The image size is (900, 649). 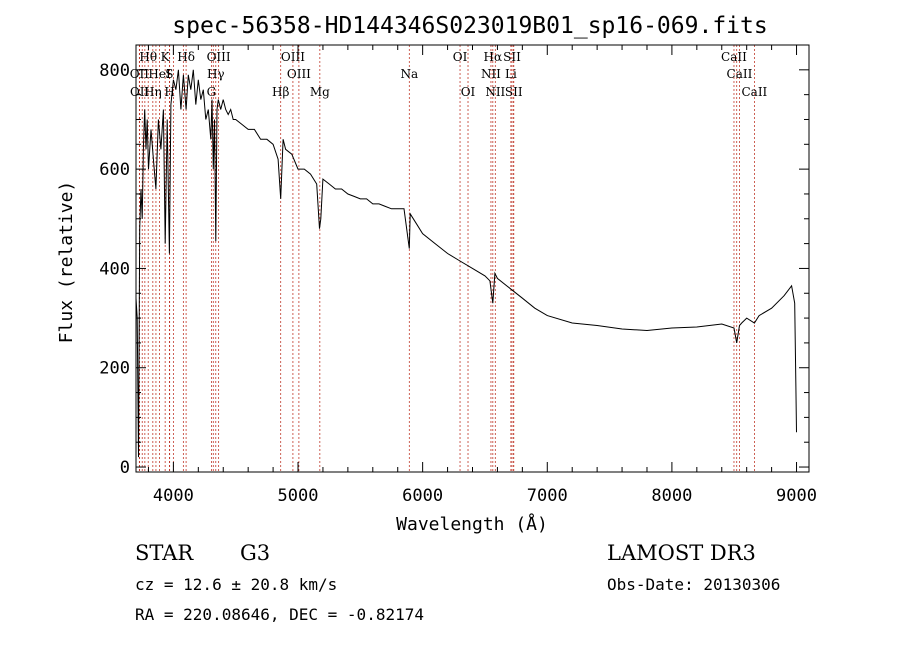 I want to click on x-tick-label: 5000, so click(x=298, y=496).